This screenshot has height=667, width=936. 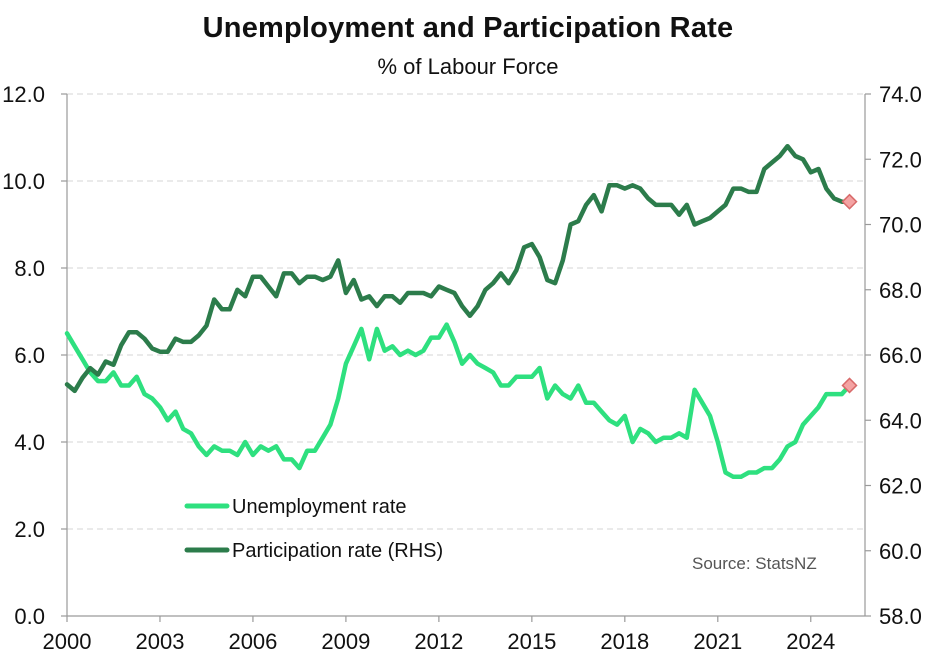 What do you see at coordinates (468, 28) in the screenshot?
I see `chart-title: Unemployment and Participation Rate` at bounding box center [468, 28].